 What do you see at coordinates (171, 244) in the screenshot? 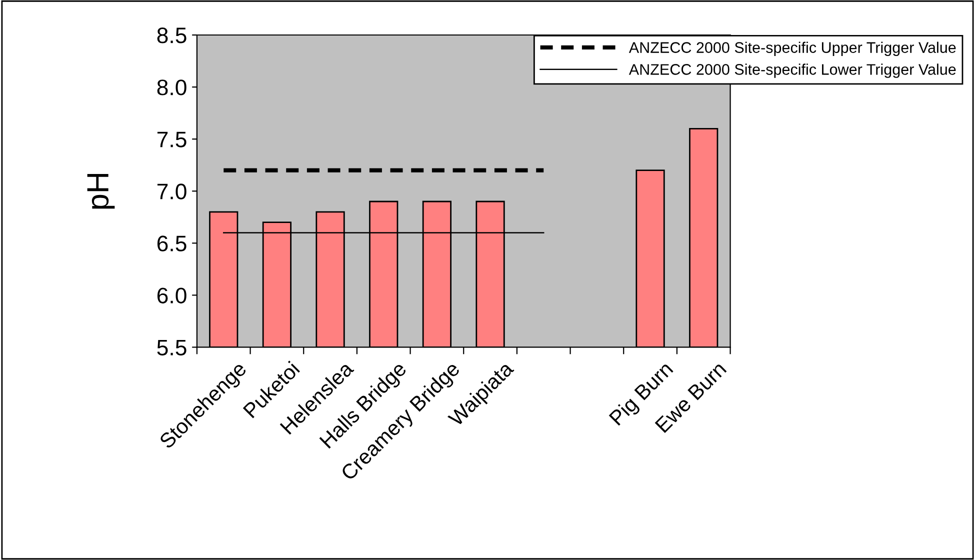
I see `y-tick-label: 6.5` at bounding box center [171, 244].